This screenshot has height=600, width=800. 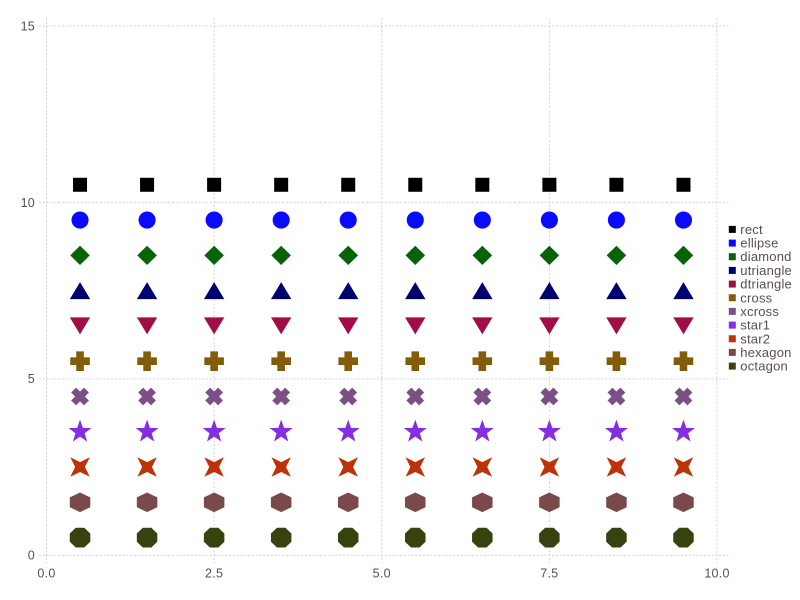 I want to click on svg-text: 0, so click(x=31, y=556).